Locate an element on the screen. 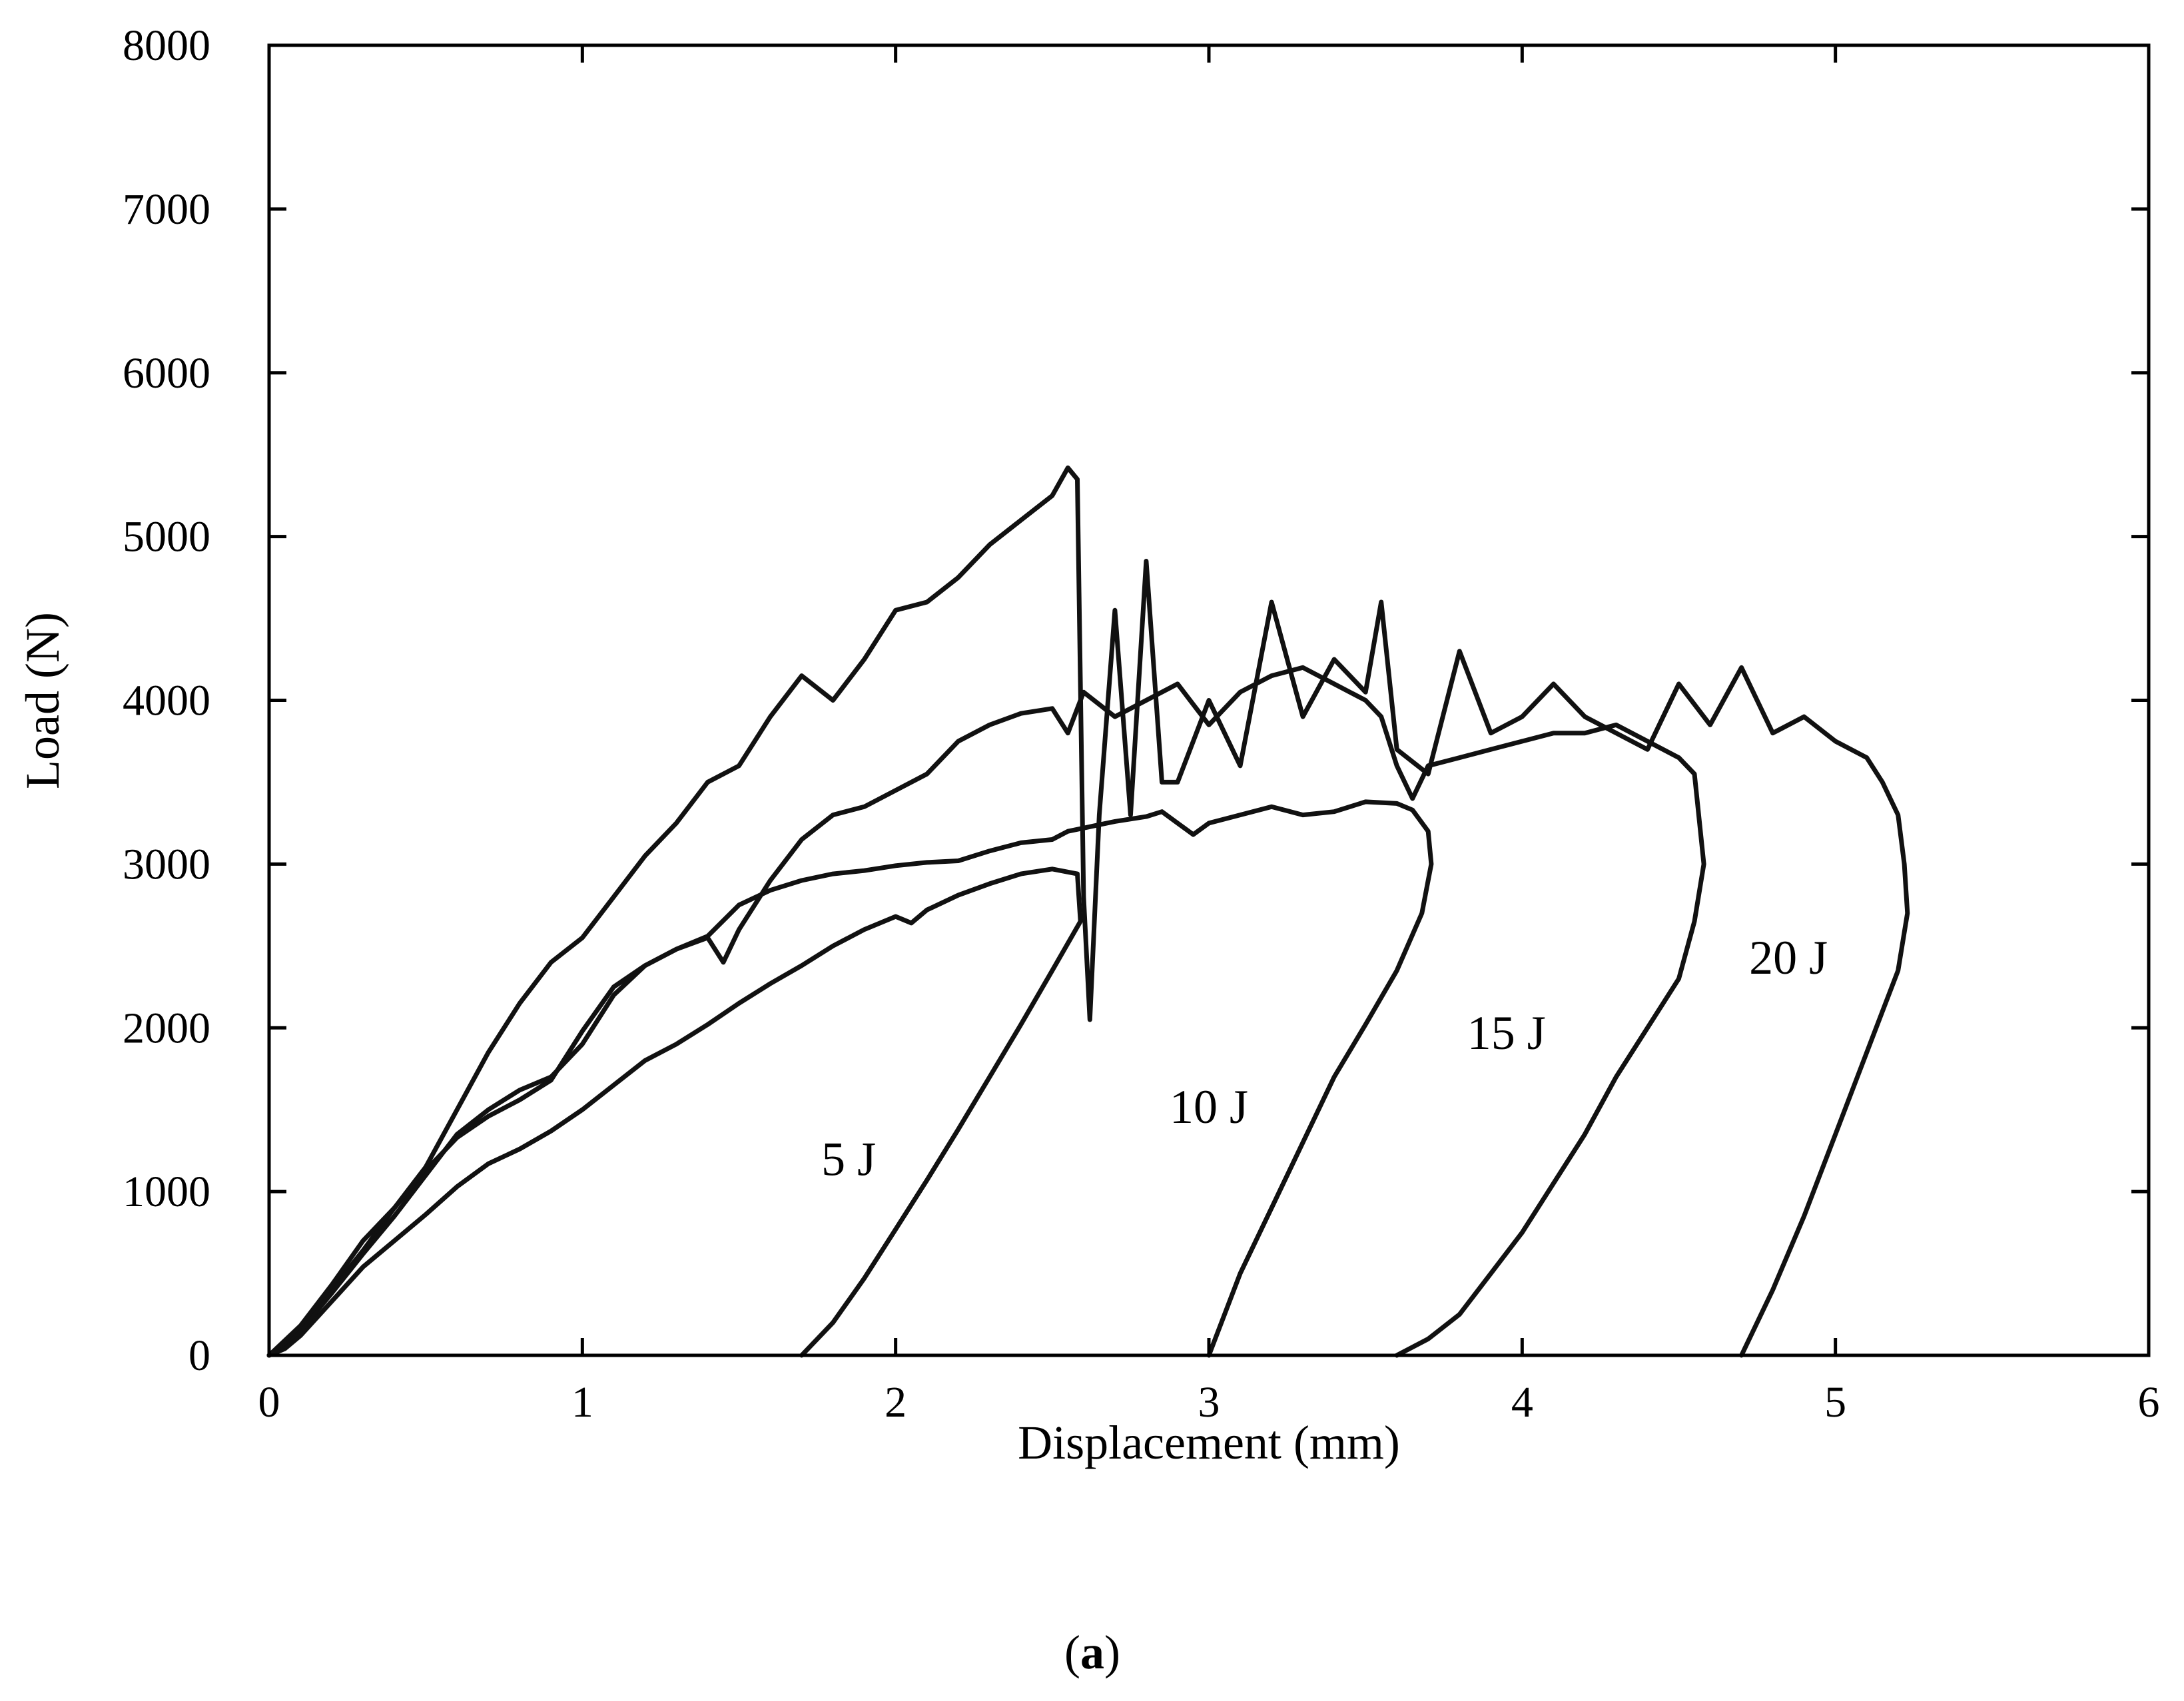 The height and width of the screenshot is (1701, 2184). series-line-5j is located at coordinates (674, 1112).